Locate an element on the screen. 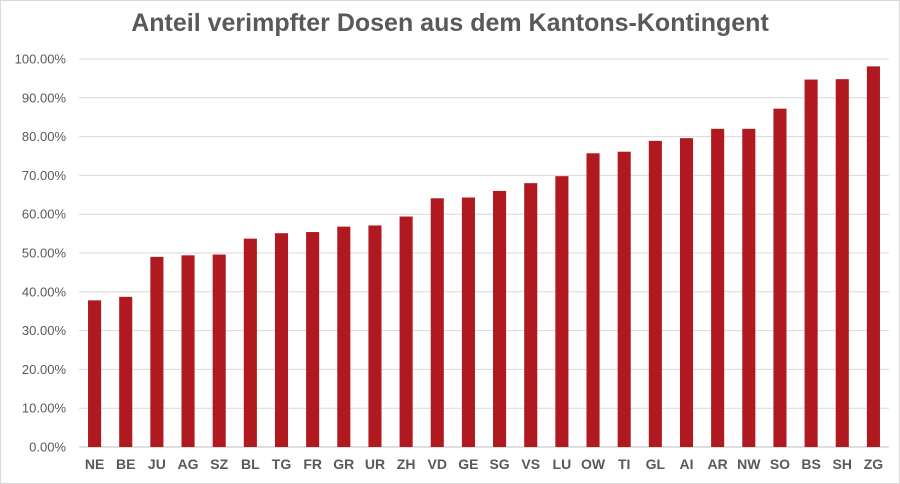 This screenshot has height=484, width=900. bar-ai is located at coordinates (686, 293).